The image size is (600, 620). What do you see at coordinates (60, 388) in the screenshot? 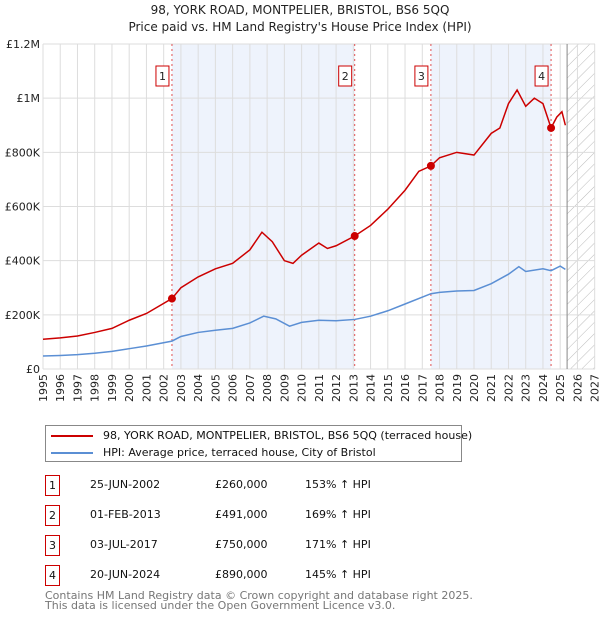
I see `x-tick-label: 1996` at bounding box center [60, 388].